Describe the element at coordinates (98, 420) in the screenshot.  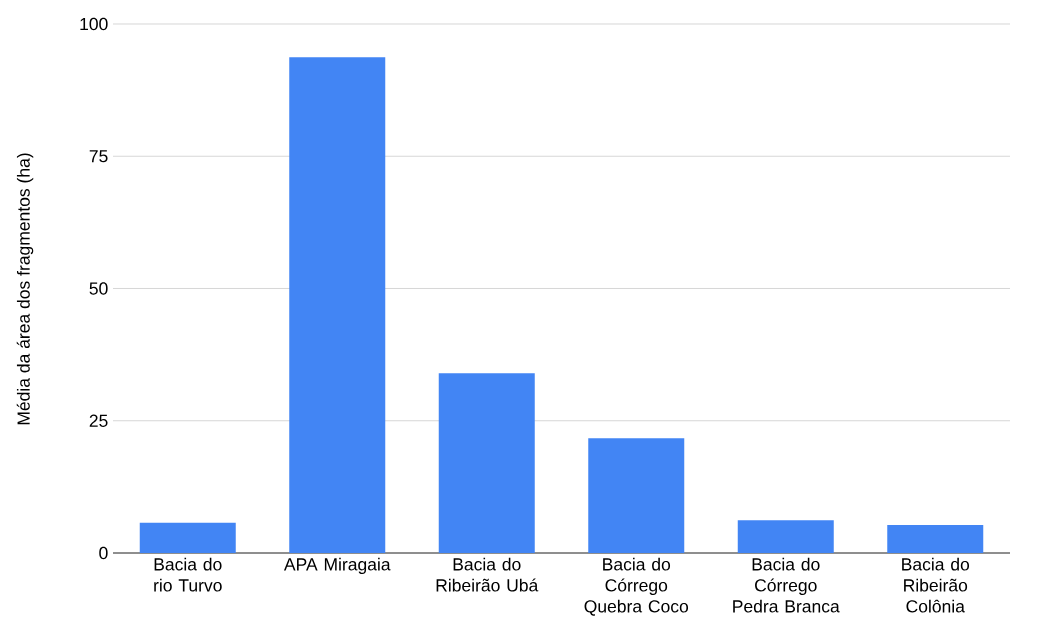
I see `y-tick-label: 25` at that location.